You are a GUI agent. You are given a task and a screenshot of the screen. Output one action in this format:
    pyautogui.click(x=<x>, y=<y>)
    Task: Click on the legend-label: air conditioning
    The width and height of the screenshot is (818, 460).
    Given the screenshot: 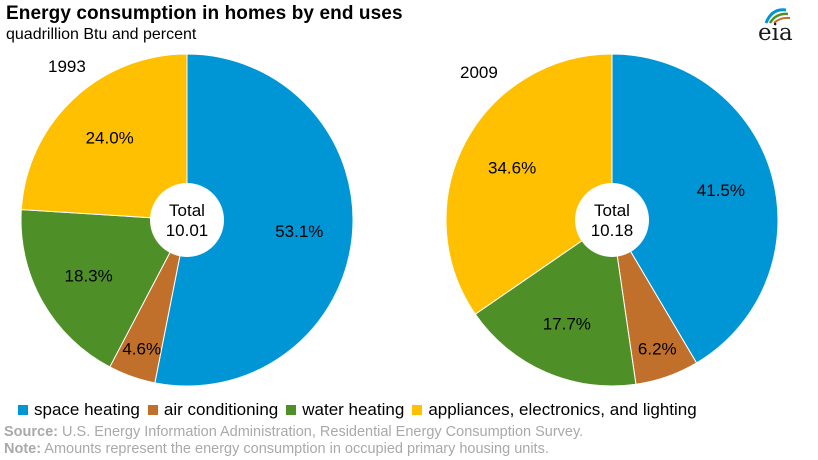 What is the action you would take?
    pyautogui.click(x=221, y=409)
    